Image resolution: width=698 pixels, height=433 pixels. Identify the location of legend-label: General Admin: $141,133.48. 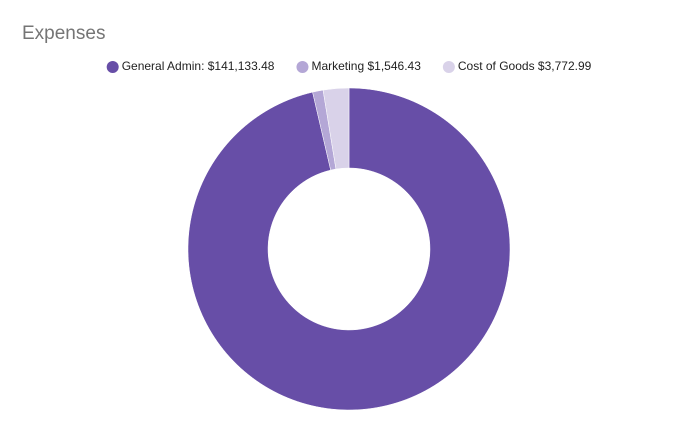
(198, 66).